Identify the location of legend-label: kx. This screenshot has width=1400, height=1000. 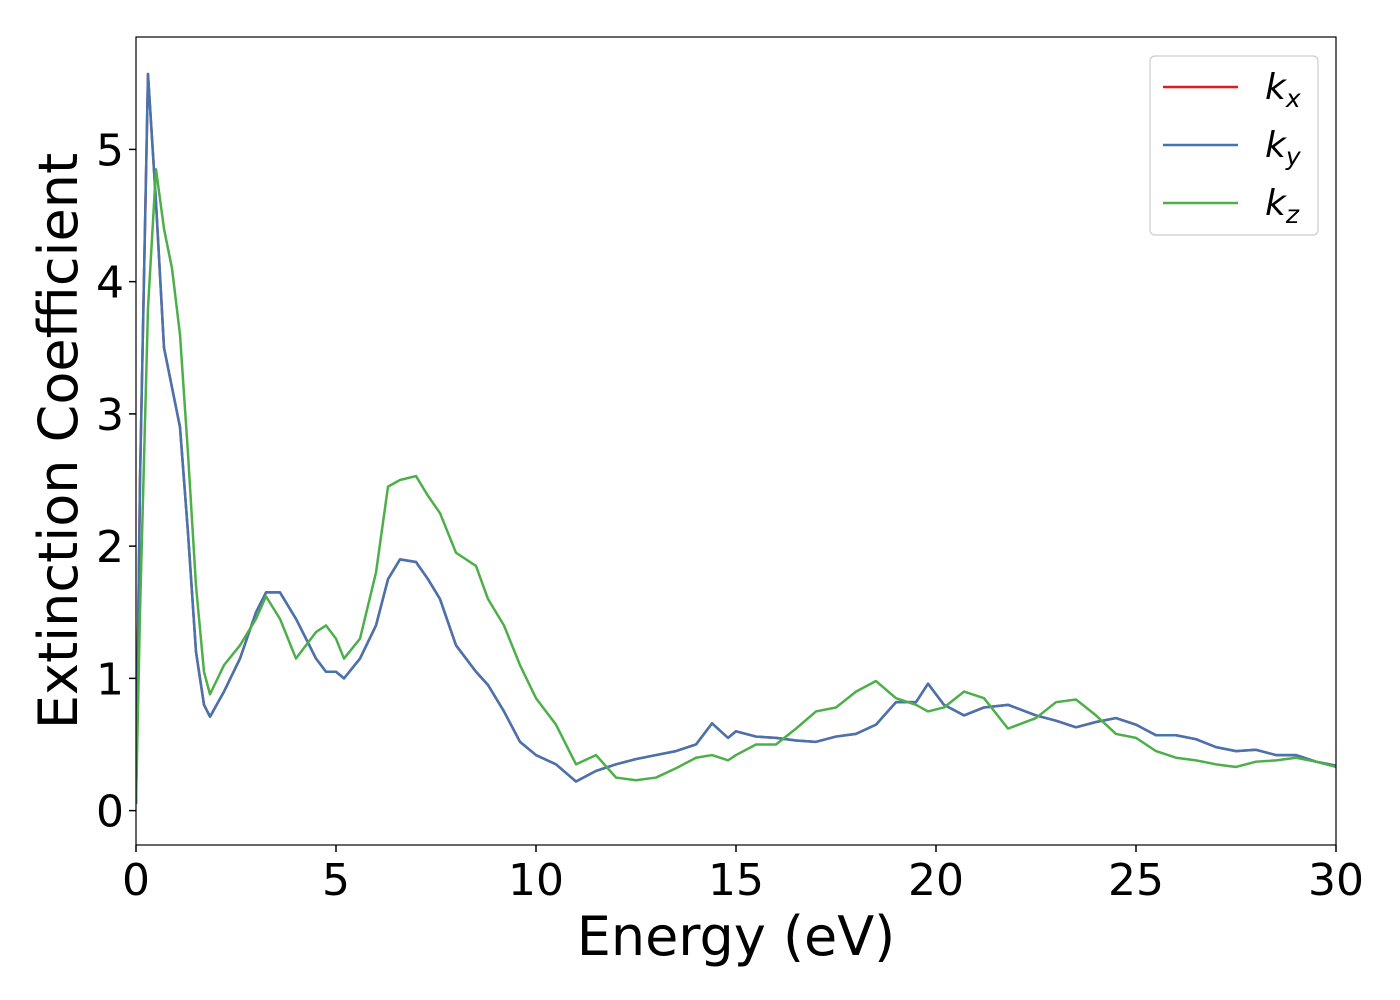
(1283, 90).